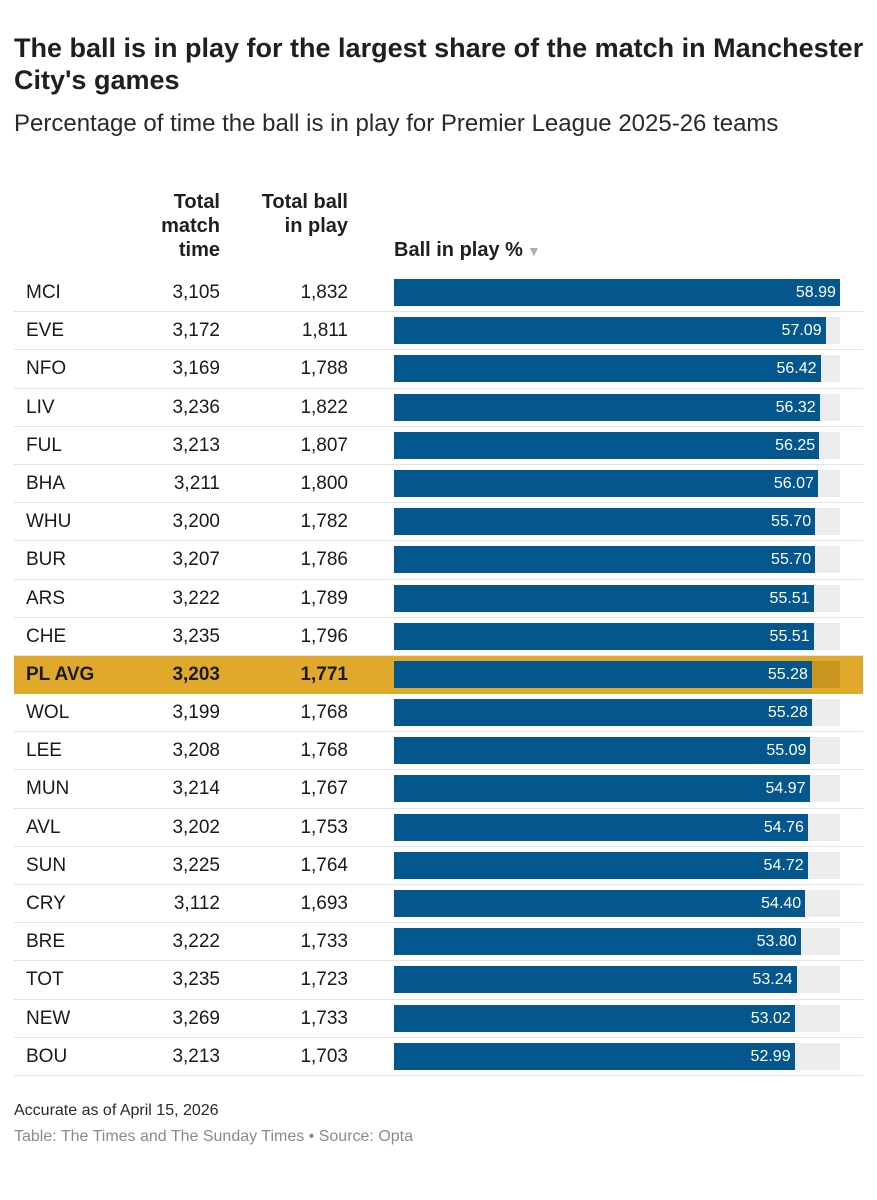  Describe the element at coordinates (44, 445) in the screenshot. I see `team-name: FUL` at that location.